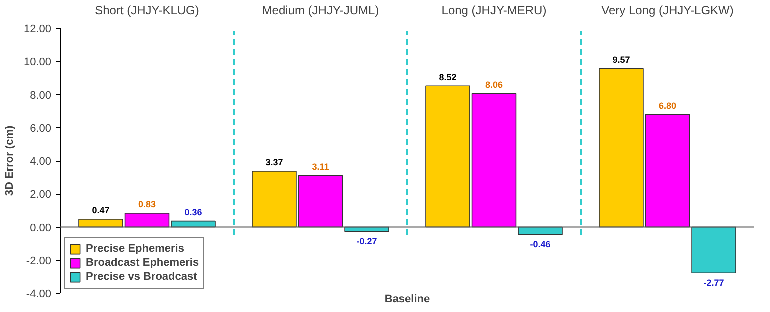  What do you see at coordinates (448, 77) in the screenshot?
I see `data-label: 8.52` at bounding box center [448, 77].